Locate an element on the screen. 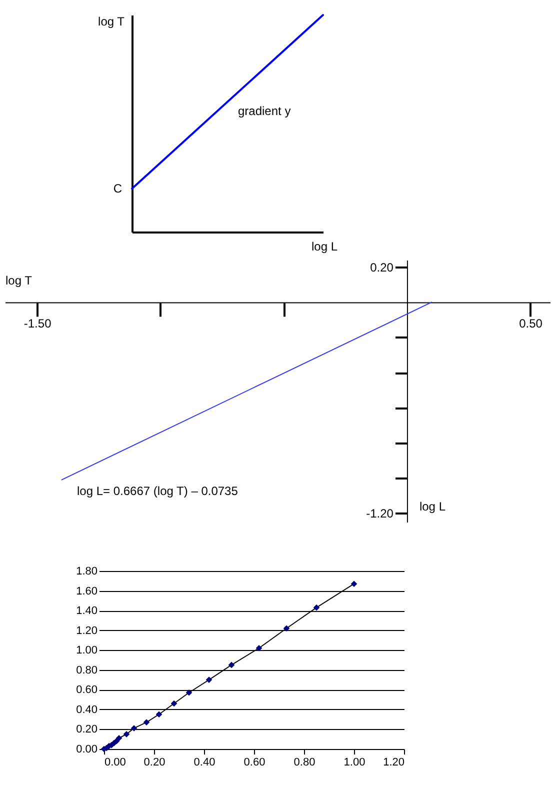  annotation: gradient y is located at coordinates (264, 111).